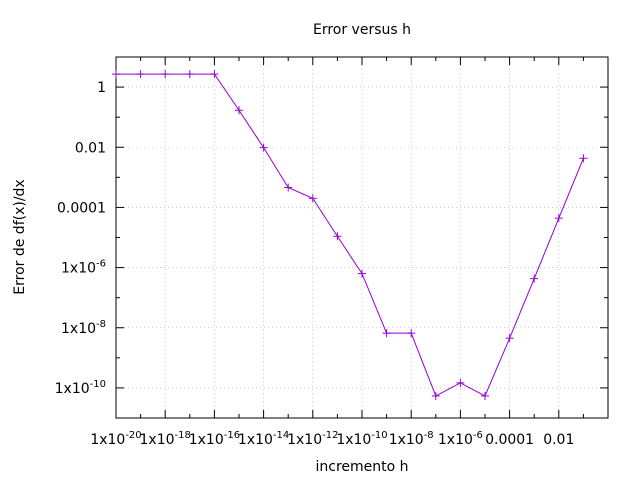 The image size is (640, 480). What do you see at coordinates (20, 236) in the screenshot?
I see `y-axis-title: Error de df(x)/dx` at bounding box center [20, 236].